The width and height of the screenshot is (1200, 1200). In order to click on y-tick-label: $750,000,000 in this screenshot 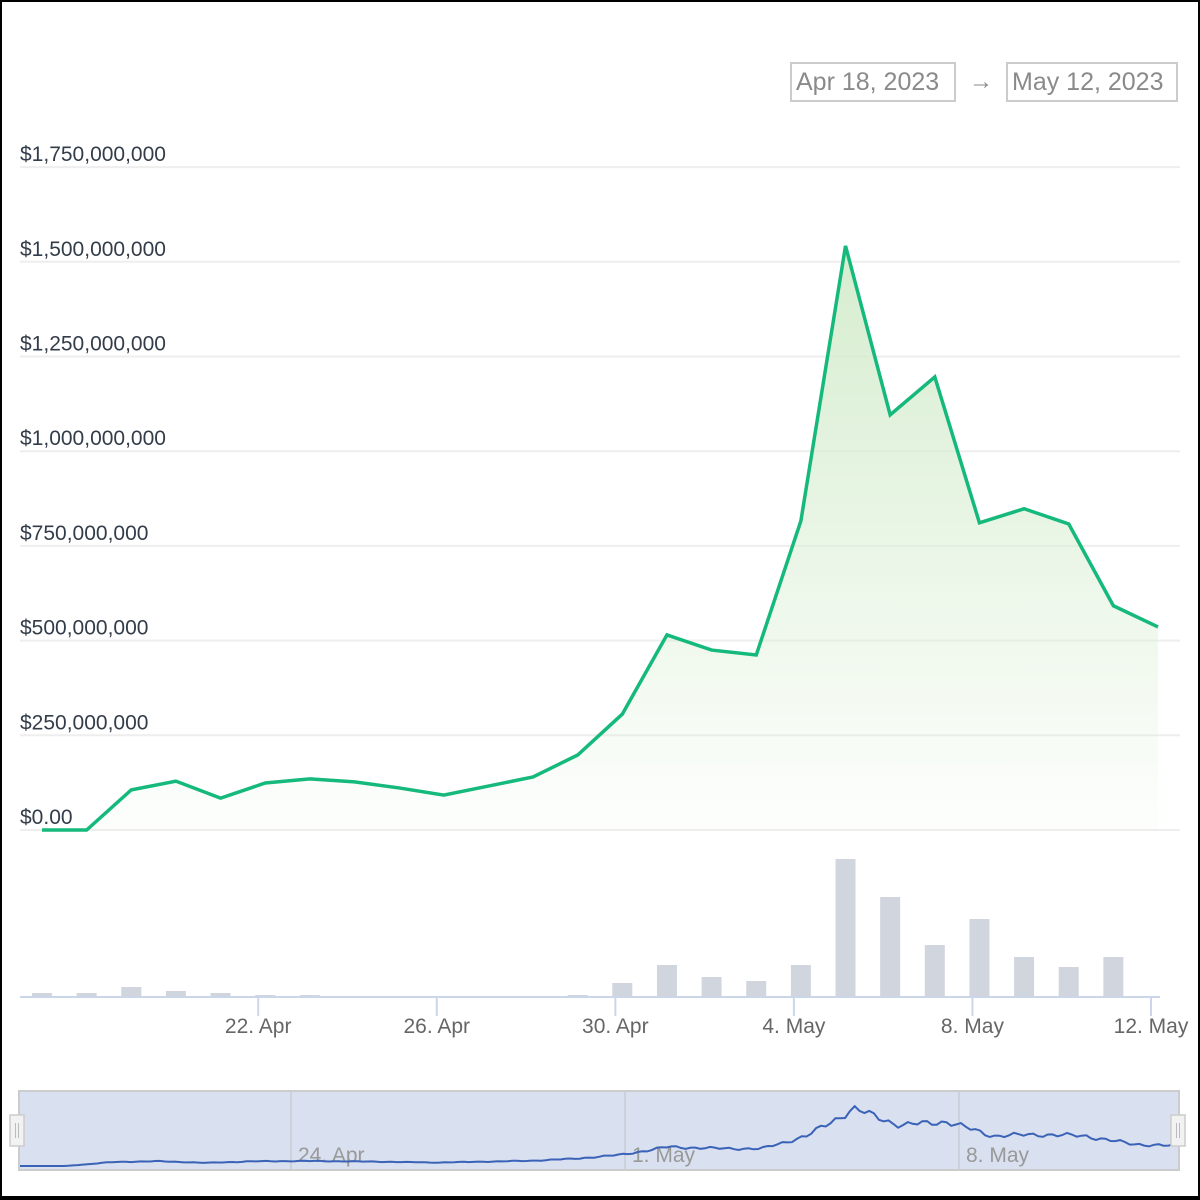, I will do `click(84, 533)`.